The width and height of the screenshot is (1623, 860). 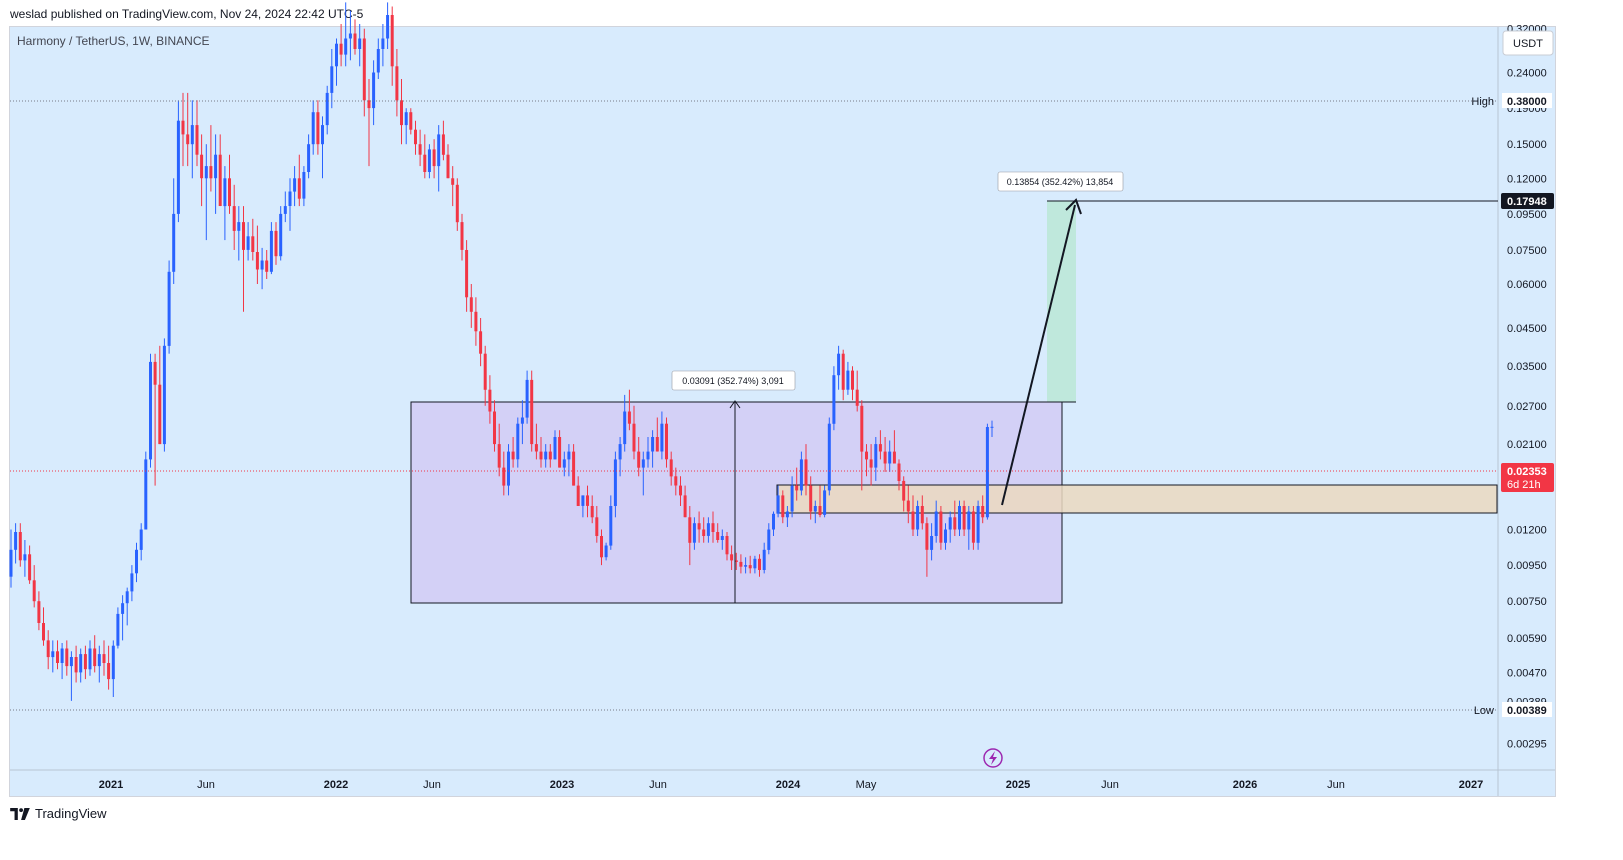 What do you see at coordinates (733, 380) in the screenshot?
I see `range-measure-label: 0.03091 (352.74%) 3,091` at bounding box center [733, 380].